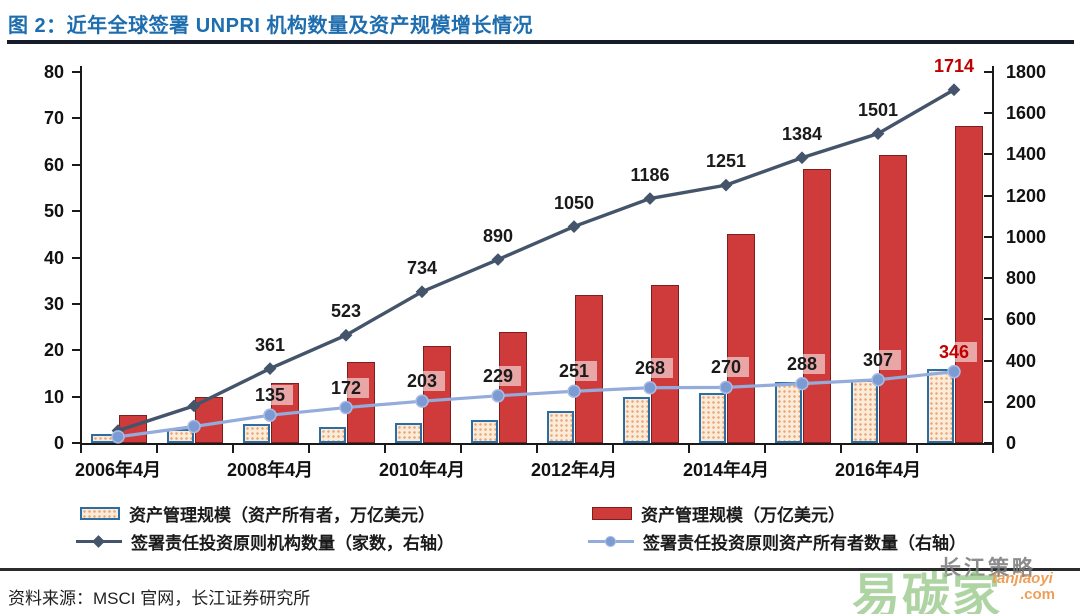  Describe the element at coordinates (574, 371) in the screenshot. I see `data-label-asset-owners: 251` at that location.